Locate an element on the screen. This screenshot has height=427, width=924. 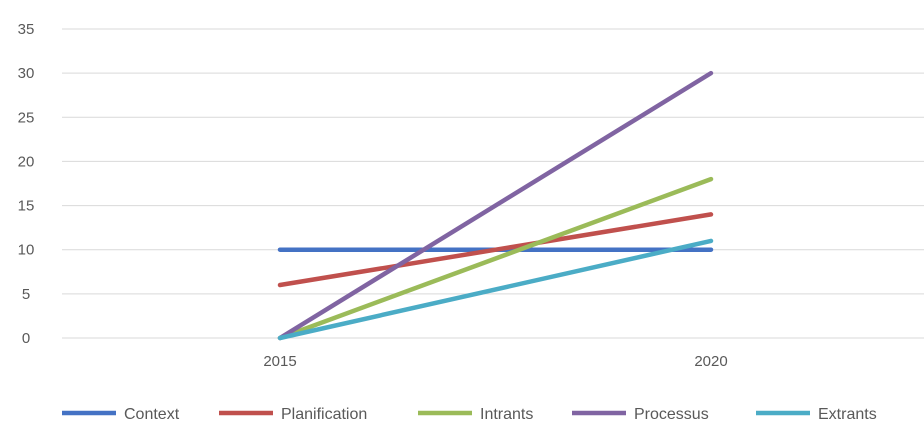
legend-item-planification: Planification is located at coordinates (293, 414).